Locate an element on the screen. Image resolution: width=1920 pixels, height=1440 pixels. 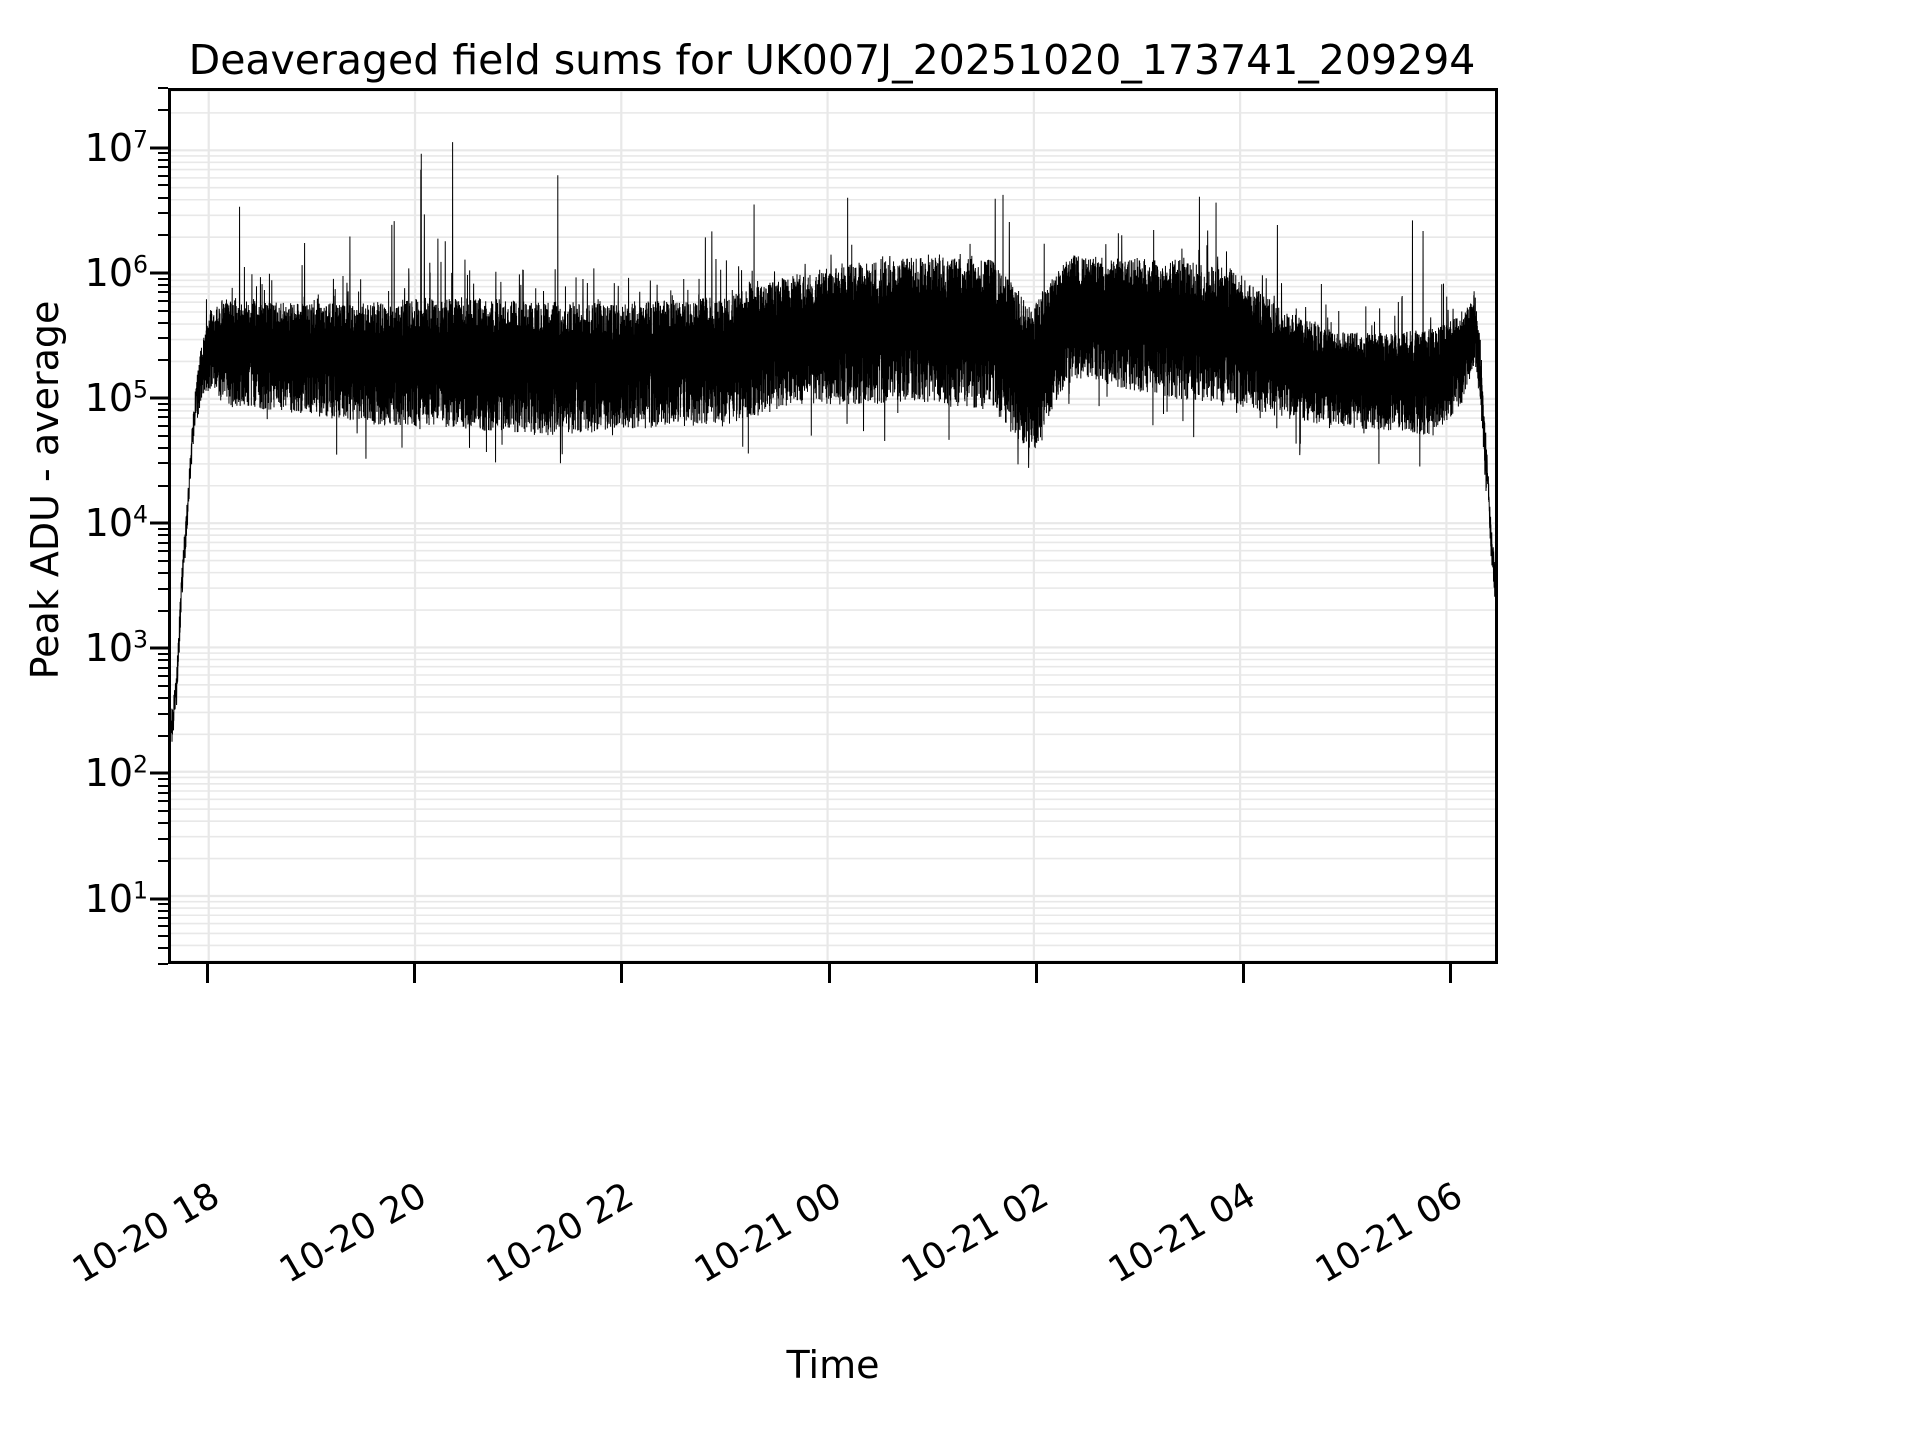
x-axis-label: Time is located at coordinates (833, 1365).